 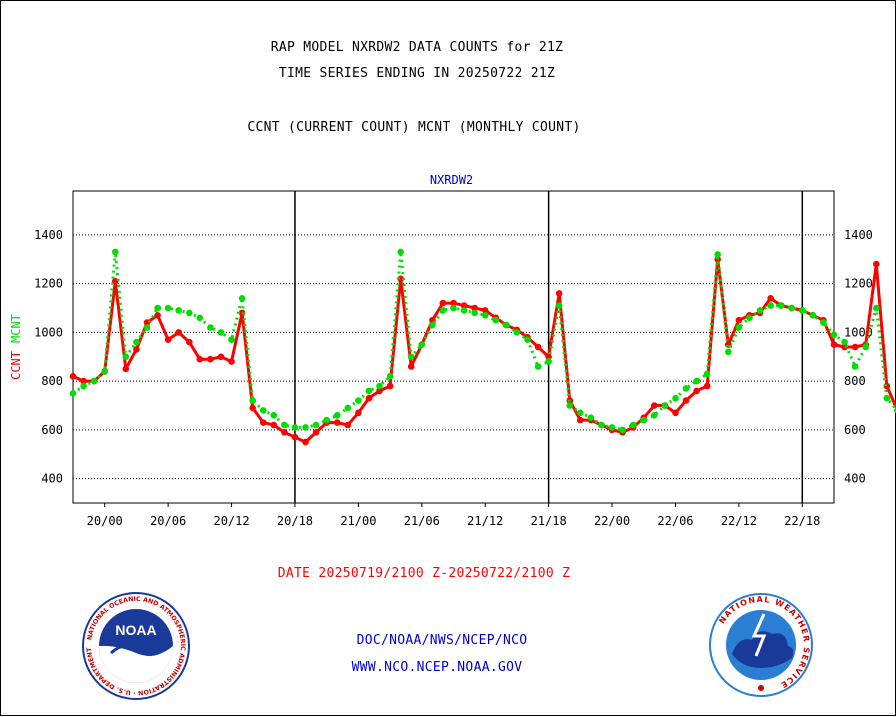 What do you see at coordinates (295, 521) in the screenshot?
I see `x-tick-label: 20/18` at bounding box center [295, 521].